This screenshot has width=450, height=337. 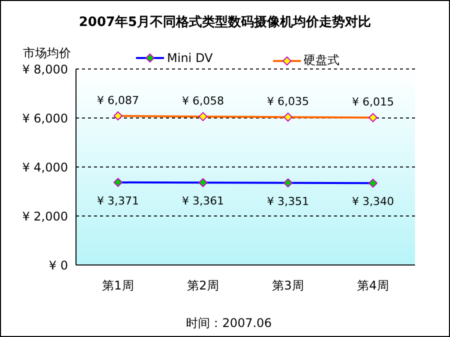 I want to click on y-axis-title: 市场均价, so click(x=47, y=53).